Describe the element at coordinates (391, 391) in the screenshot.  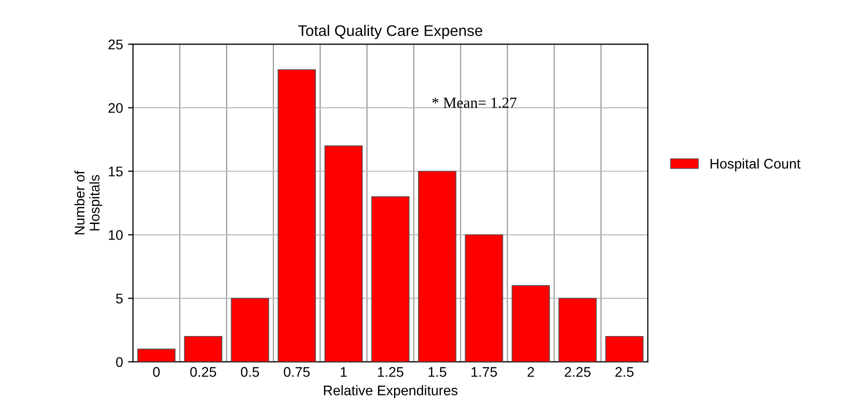
I see `x-axis-title: Relative Expenditures` at that location.